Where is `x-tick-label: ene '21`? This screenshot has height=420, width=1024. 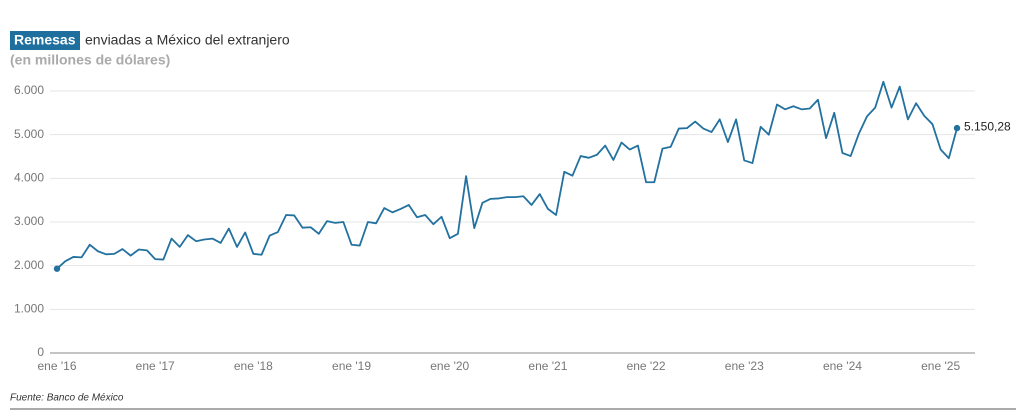
x-tick-label: ene '21 is located at coordinates (547, 366).